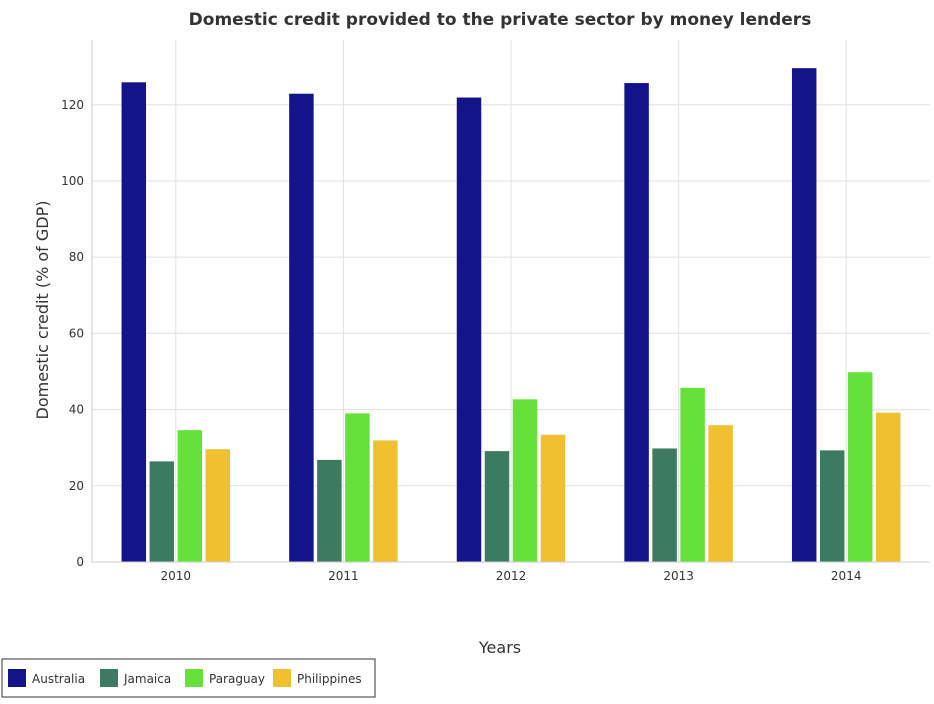 This screenshot has width=934, height=704. I want to click on bar-paraguay-2013, so click(692, 474).